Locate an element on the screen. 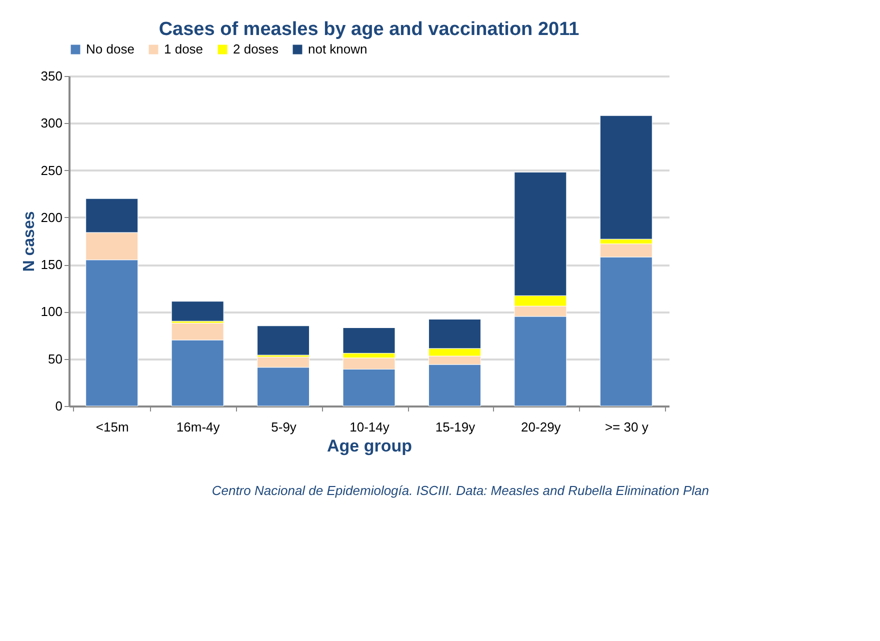  legend-label: not known is located at coordinates (338, 49).